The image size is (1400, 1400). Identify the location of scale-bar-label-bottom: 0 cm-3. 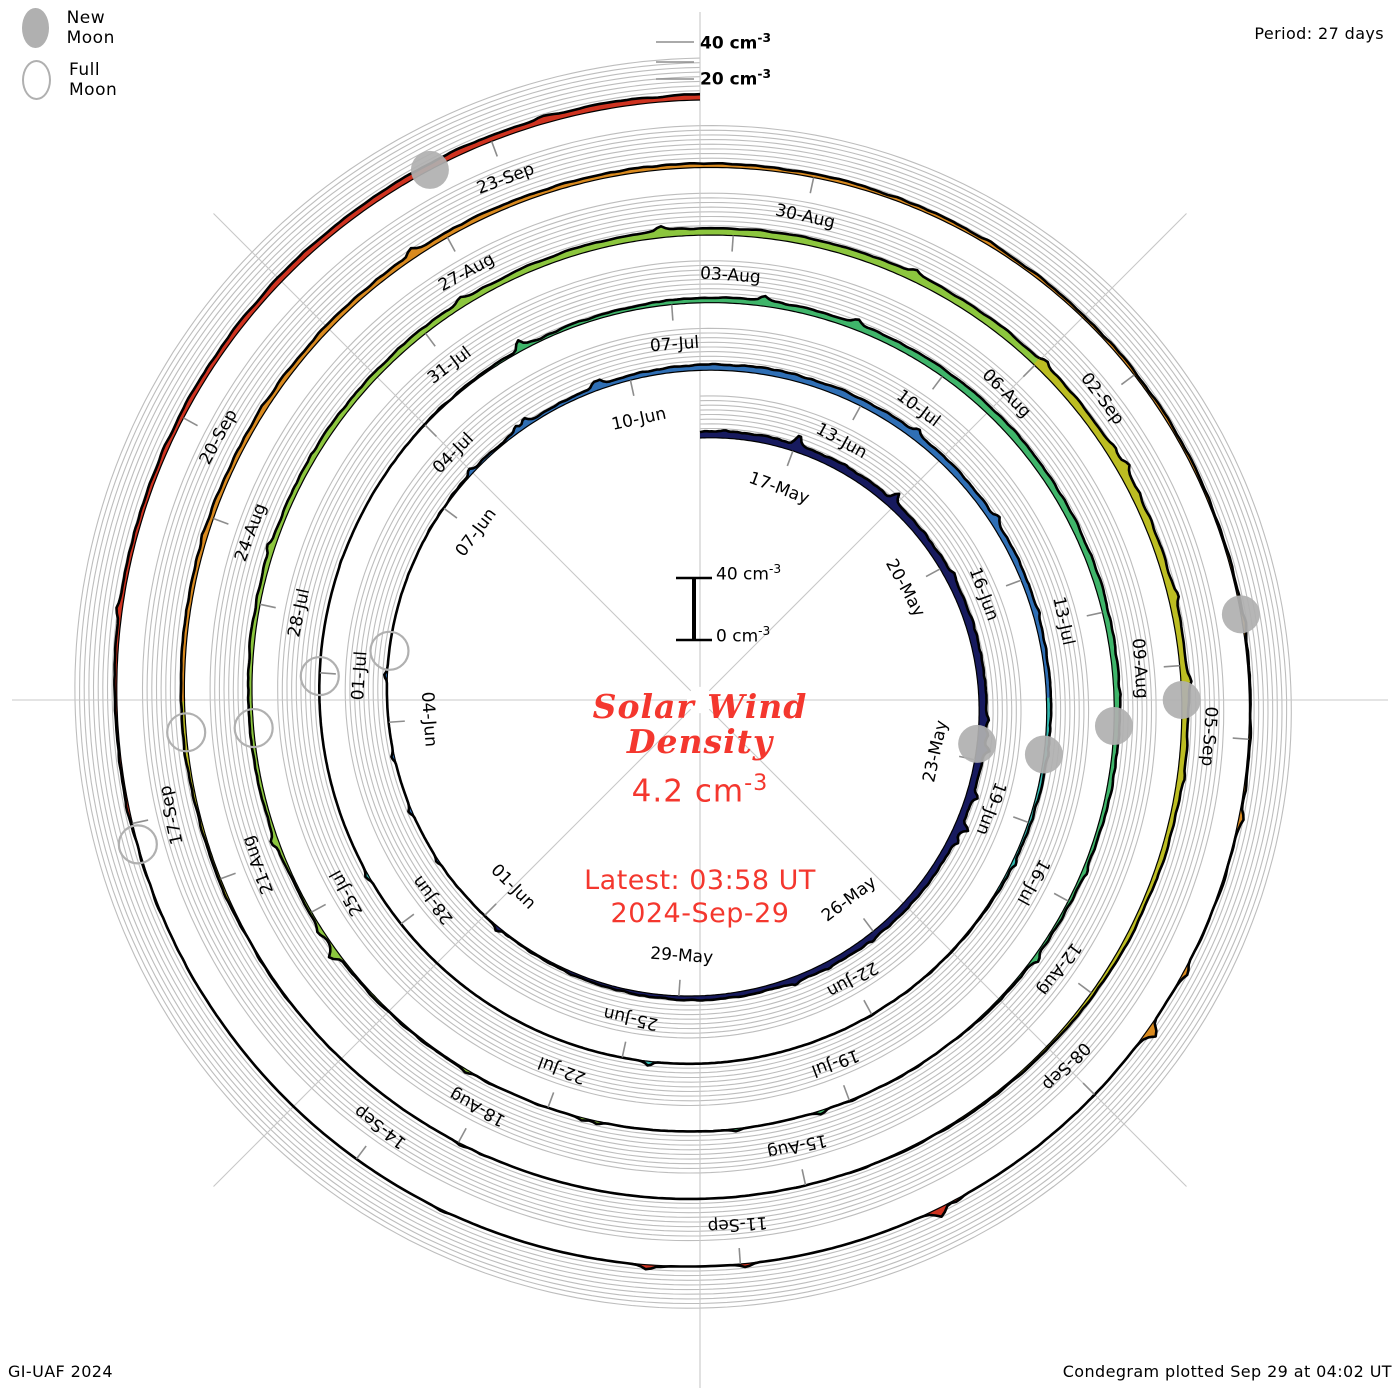
(743, 635).